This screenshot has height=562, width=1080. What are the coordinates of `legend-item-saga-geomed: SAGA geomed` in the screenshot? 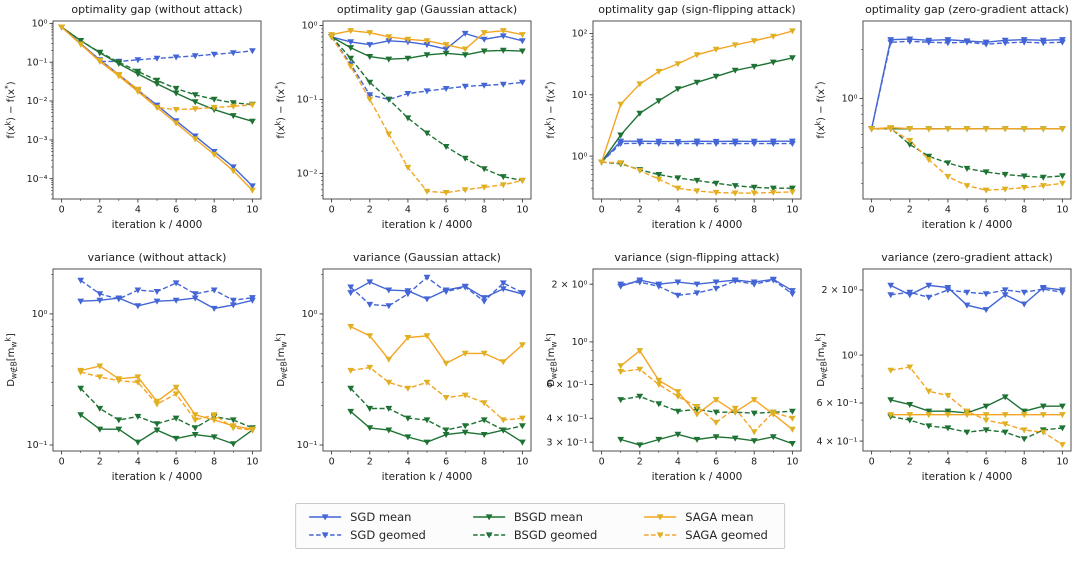 It's located at (705, 535).